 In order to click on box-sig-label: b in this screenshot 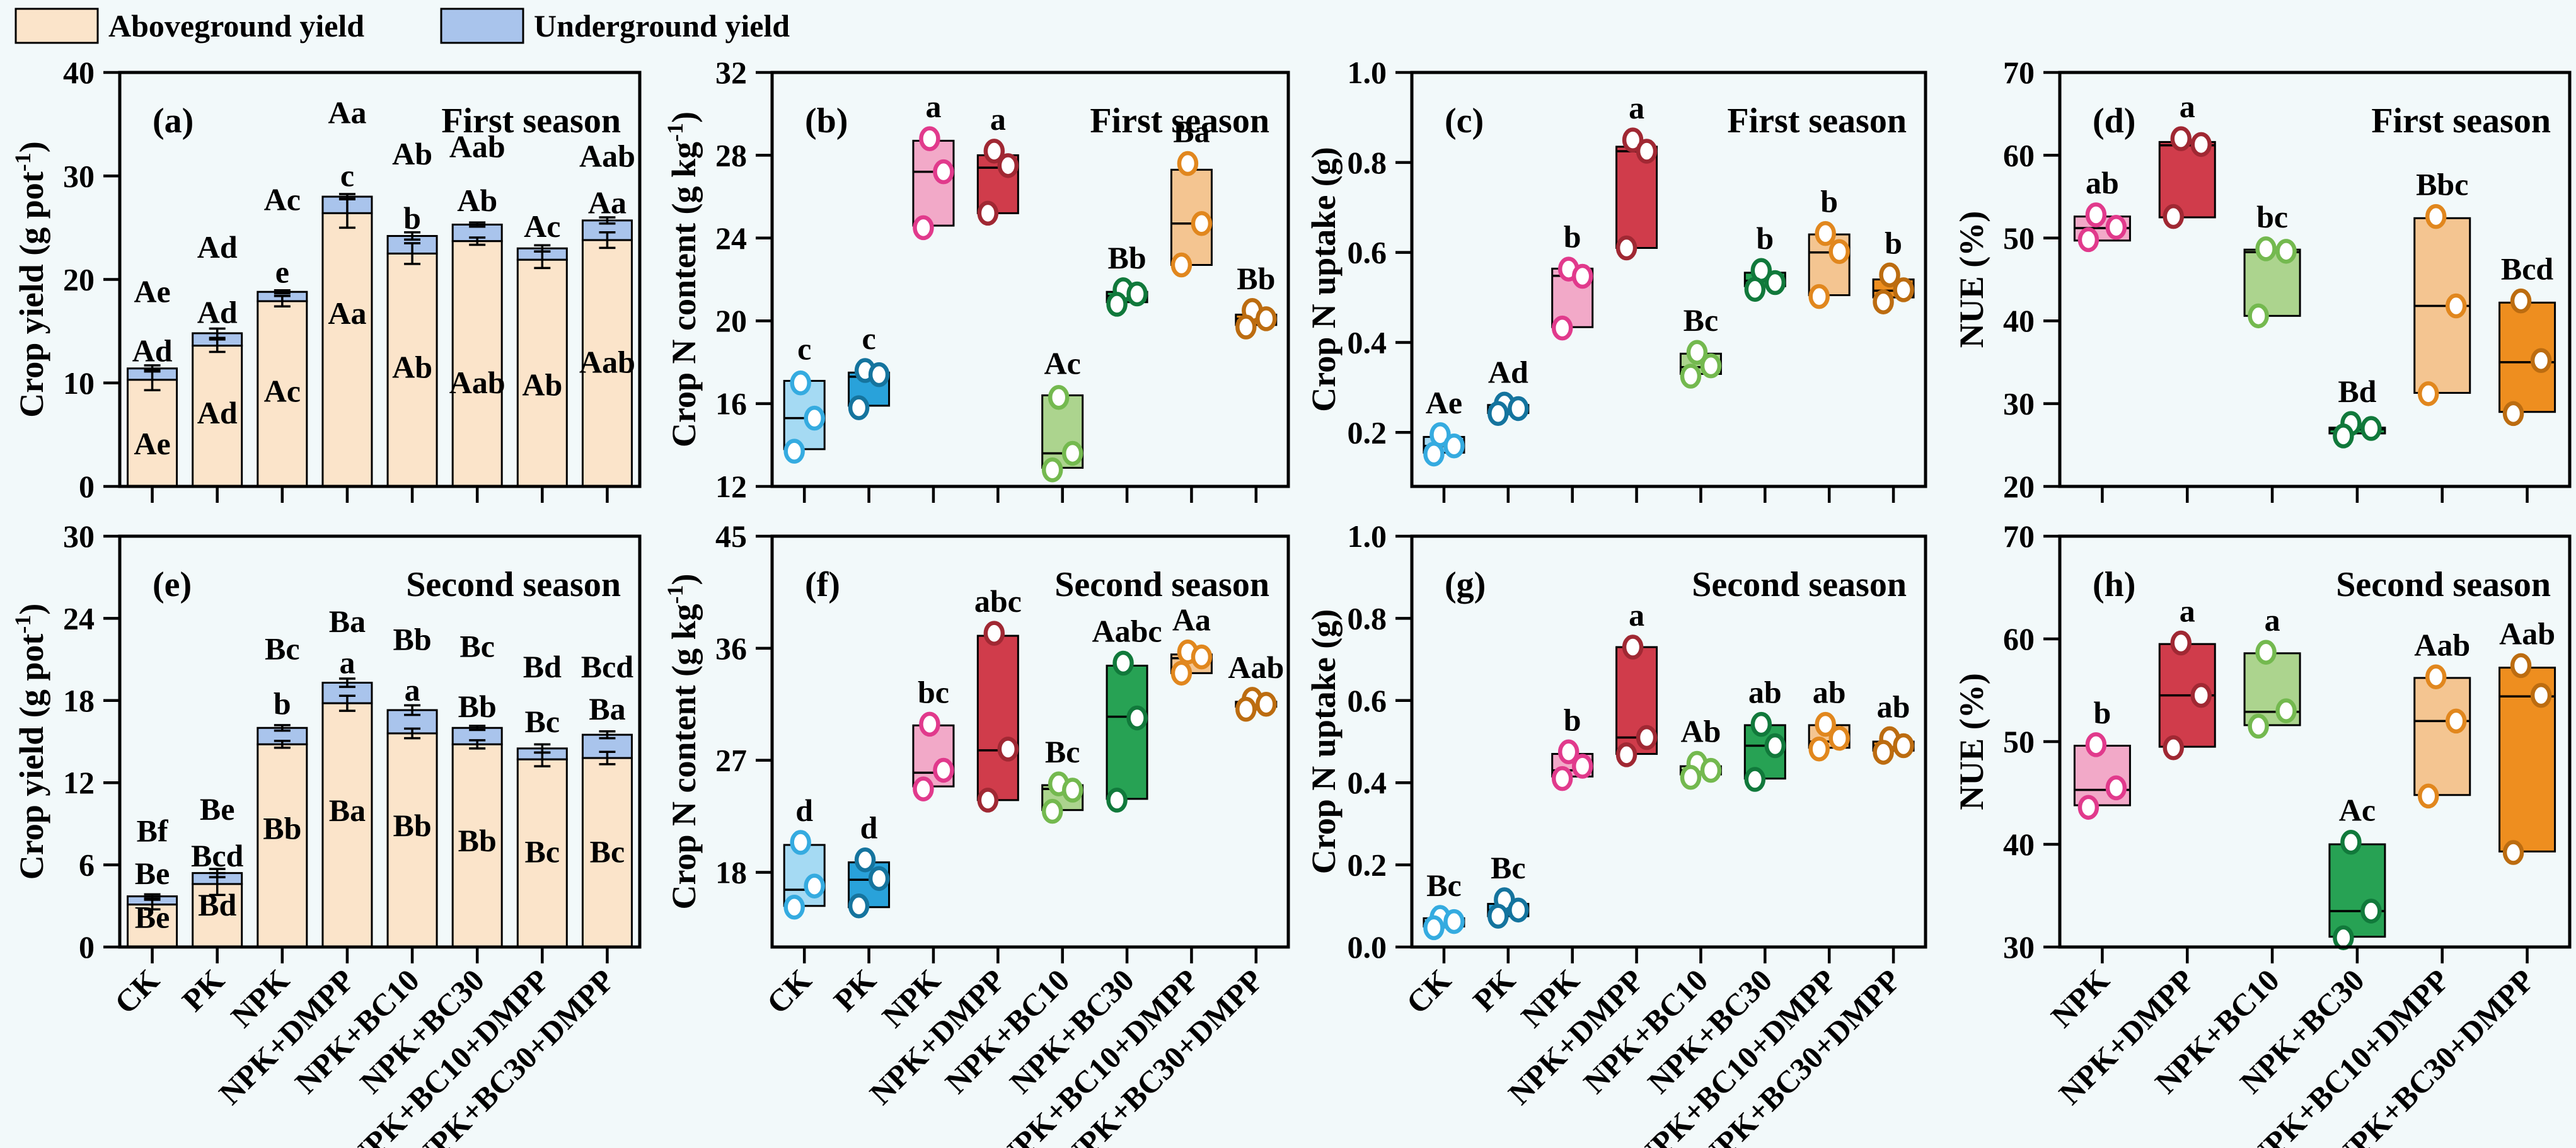, I will do `click(1765, 239)`.